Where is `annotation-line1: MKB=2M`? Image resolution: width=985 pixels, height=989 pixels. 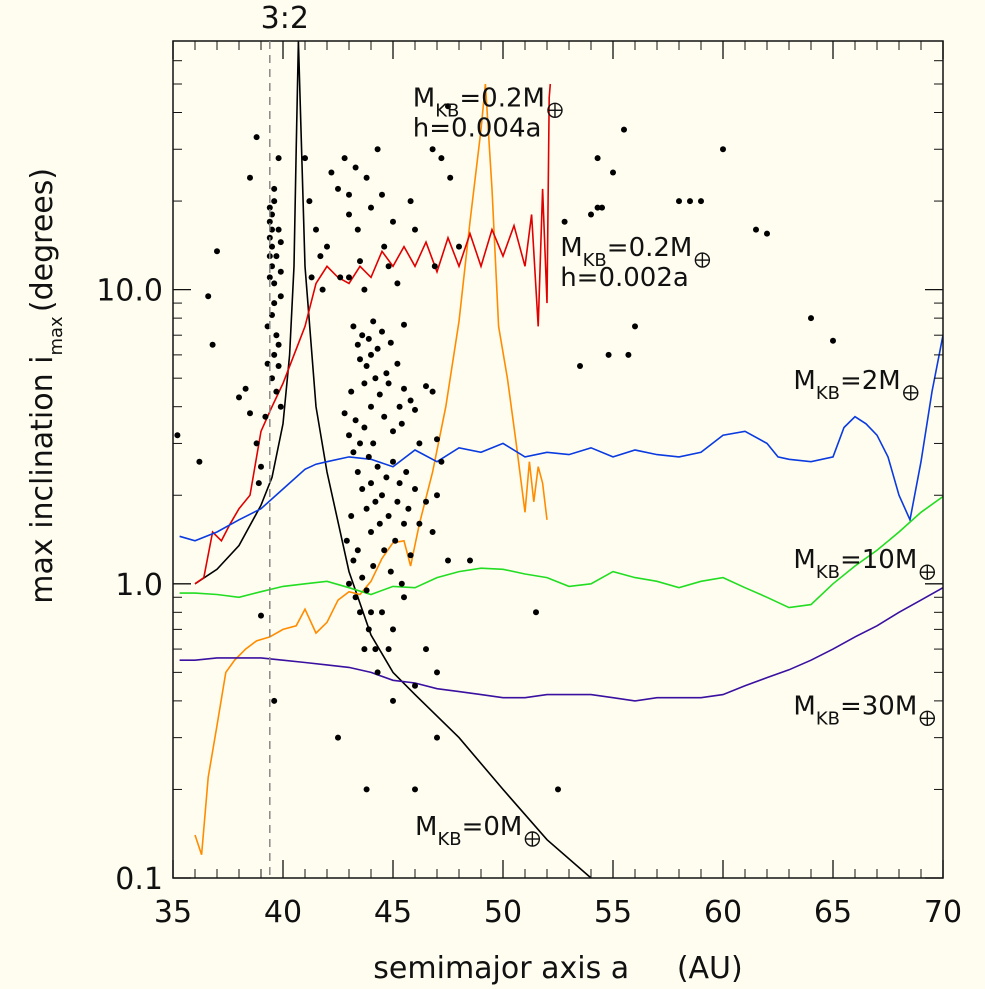
annotation-line1: MKB=2M is located at coordinates (846, 385).